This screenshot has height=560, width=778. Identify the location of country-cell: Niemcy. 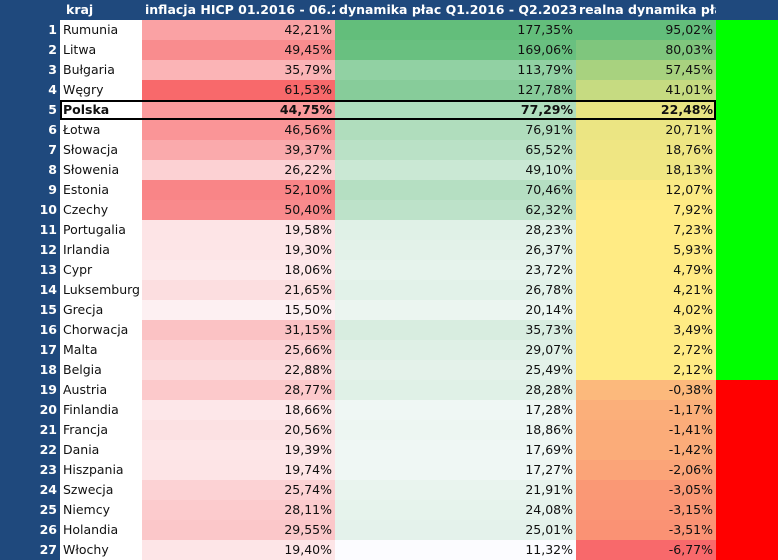
(101, 510).